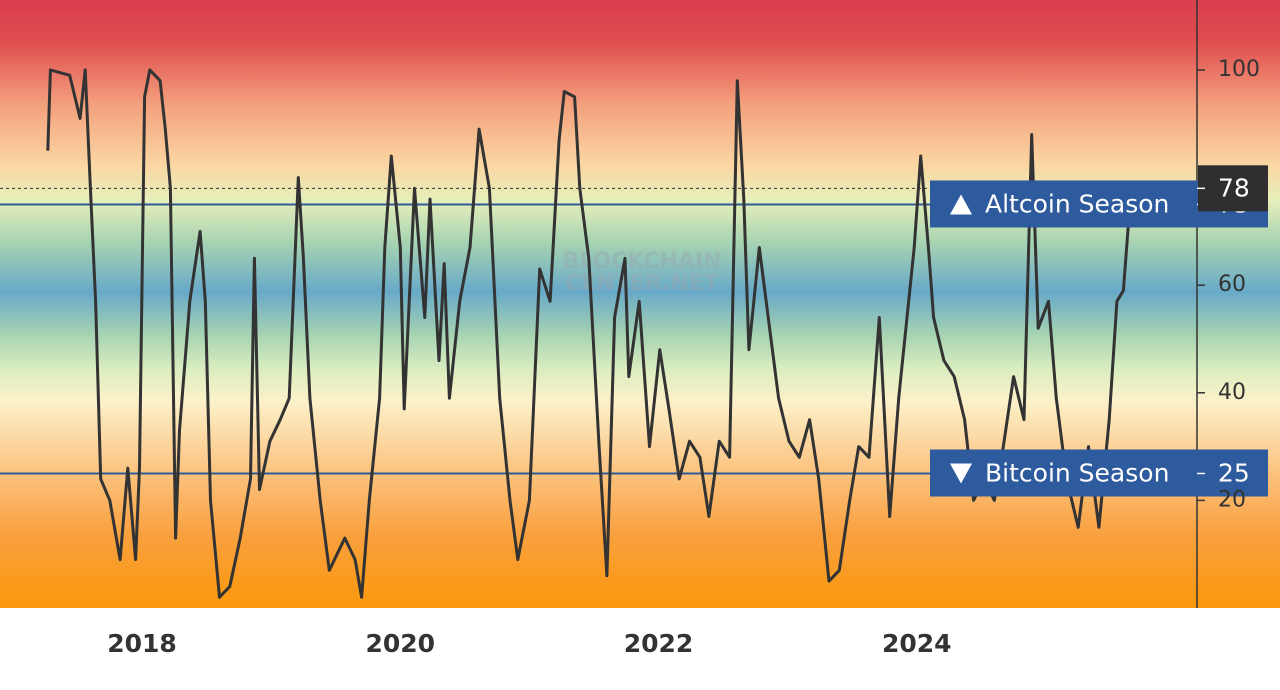 This screenshot has width=1280, height=690. Describe the element at coordinates (1239, 69) in the screenshot. I see `y-tick-label: 100` at that location.